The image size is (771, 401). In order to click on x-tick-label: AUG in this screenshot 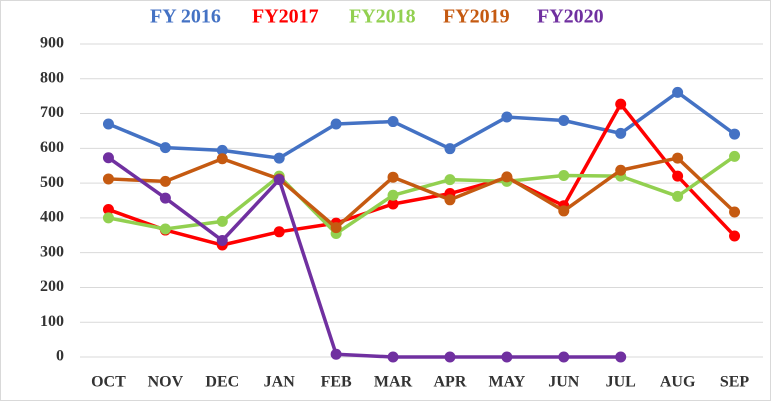, I will do `click(678, 382)`.